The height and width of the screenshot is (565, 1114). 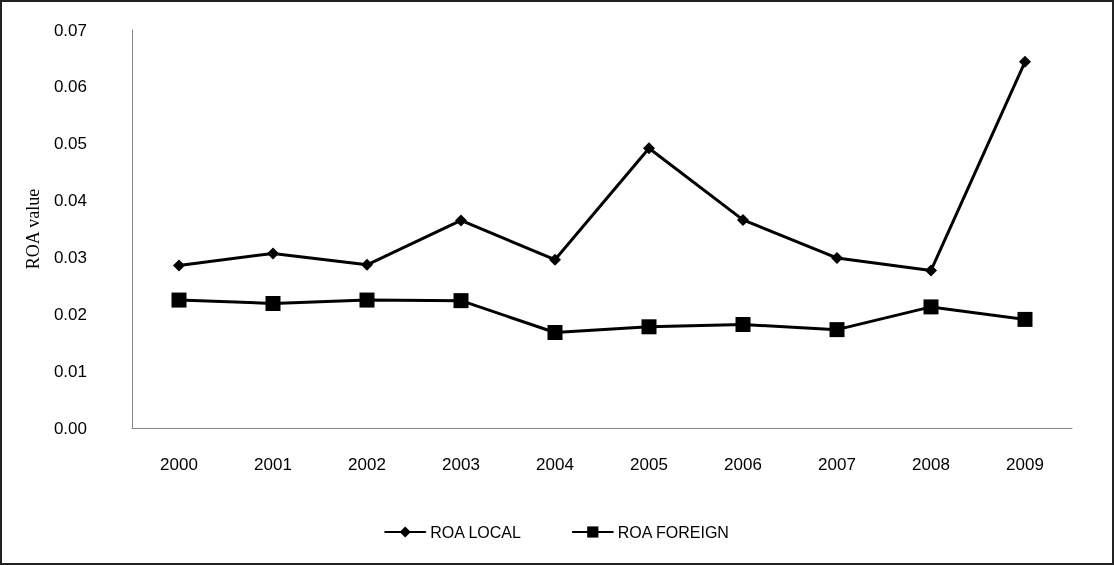 I want to click on y-tick-label: 0.01, so click(x=70, y=371).